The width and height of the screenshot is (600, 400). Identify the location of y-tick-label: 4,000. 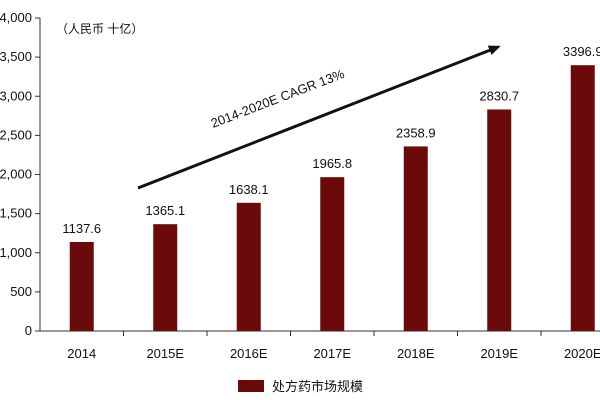
(16, 17).